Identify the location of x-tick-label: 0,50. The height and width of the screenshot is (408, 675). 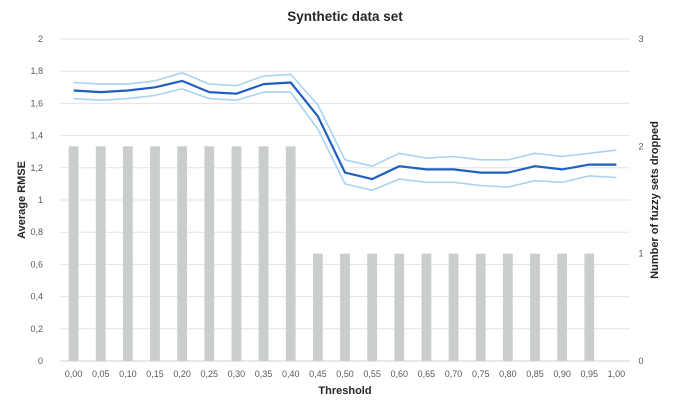
(345, 374).